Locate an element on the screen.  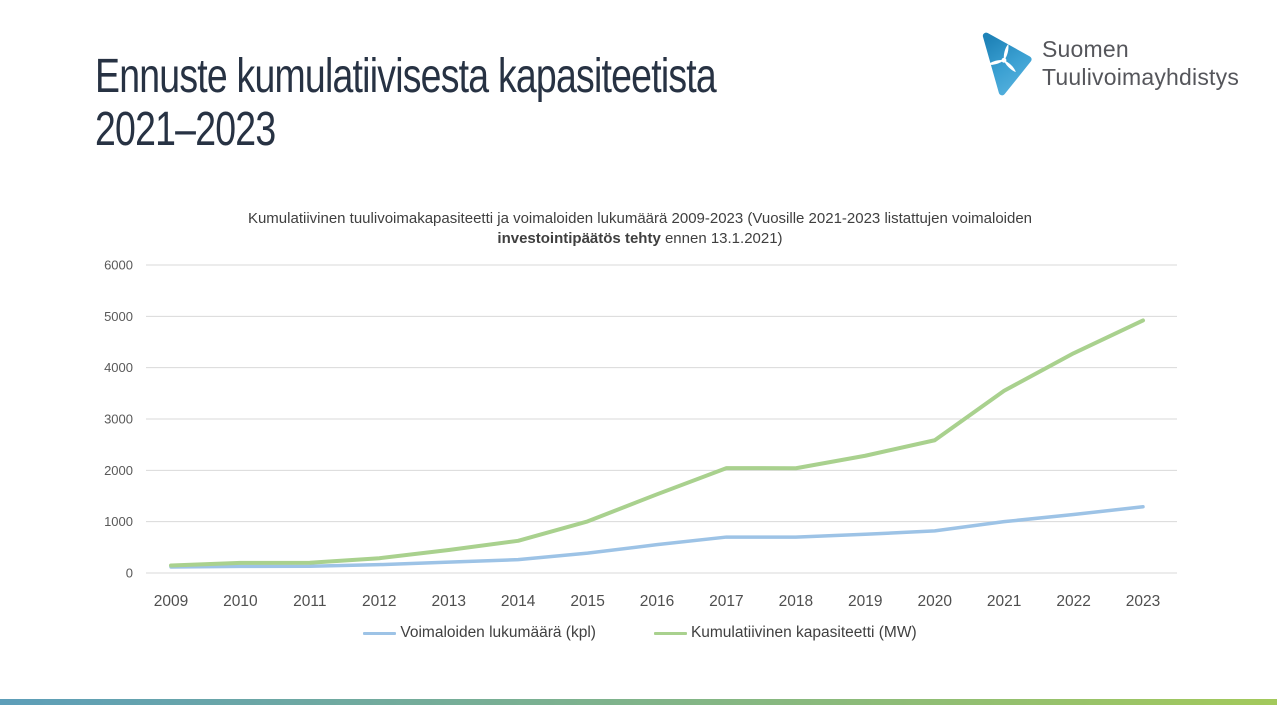
x-tick-label: 2021 is located at coordinates (1004, 601).